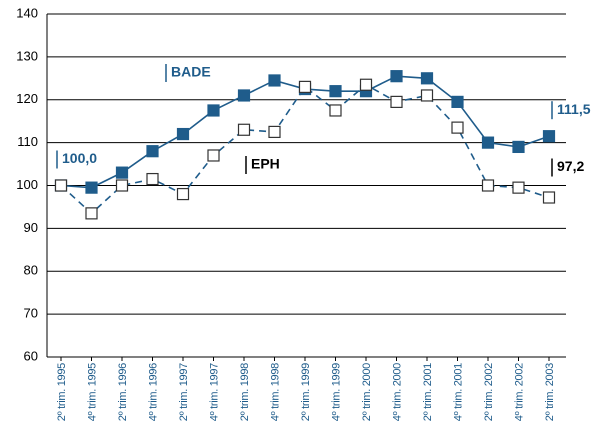  Describe the element at coordinates (574, 109) in the screenshot. I see `value-label: 111,5` at that location.